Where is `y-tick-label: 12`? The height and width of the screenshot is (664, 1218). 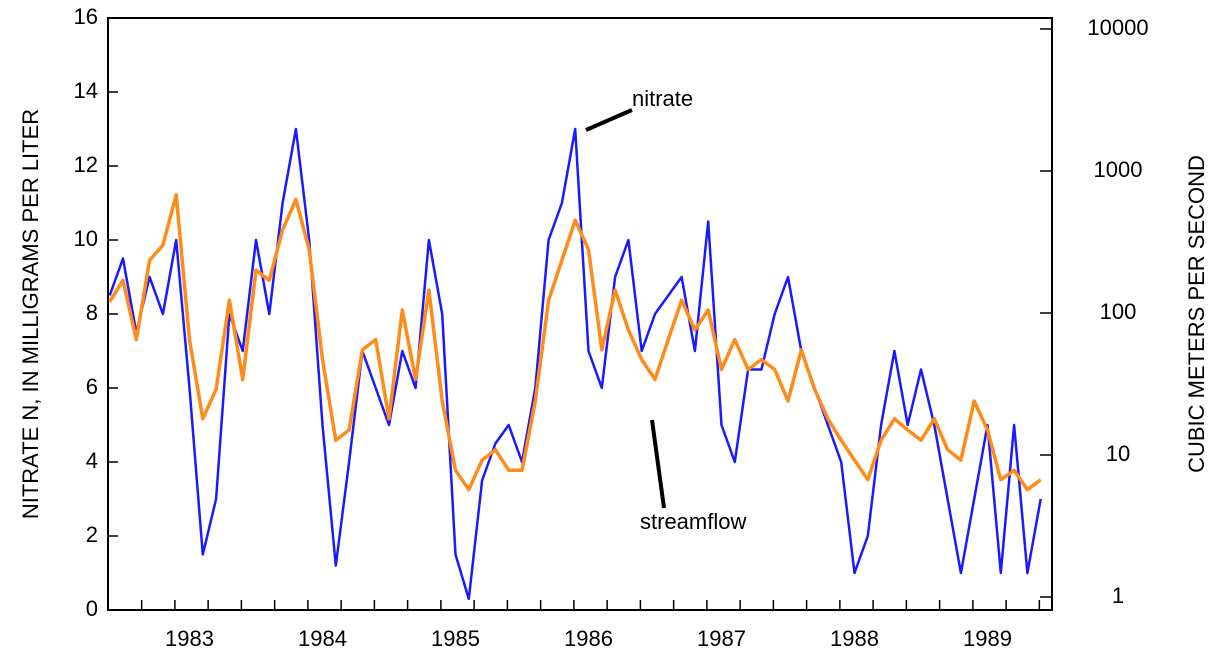
y-tick-label: 12 is located at coordinates (86, 164).